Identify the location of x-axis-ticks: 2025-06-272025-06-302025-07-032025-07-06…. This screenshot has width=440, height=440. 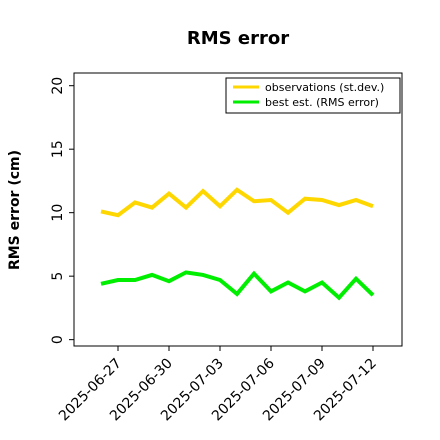
(218, 385).